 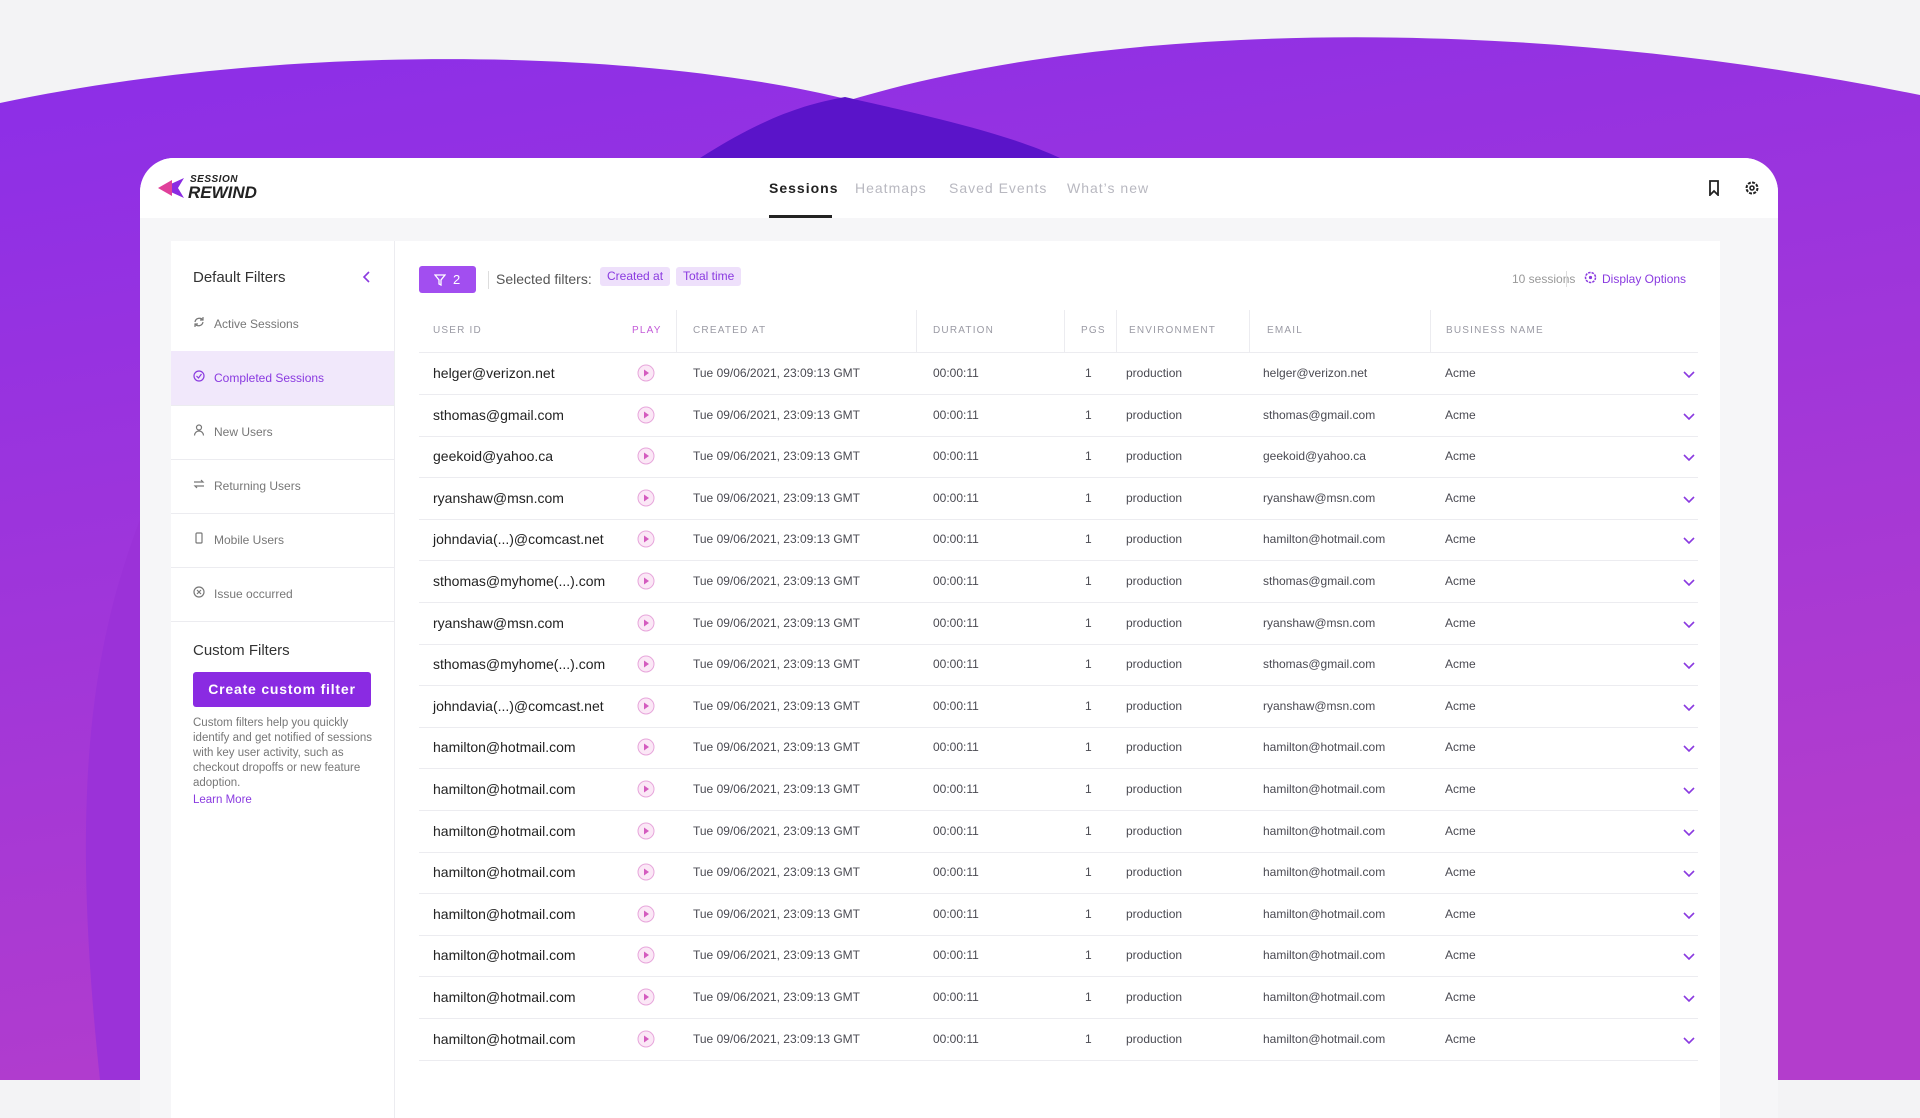 I want to click on filter-chip: Created at, so click(x=635, y=276).